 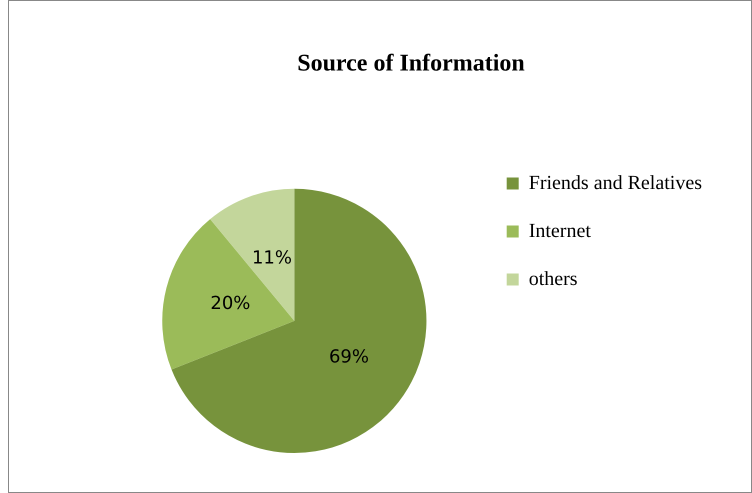 What do you see at coordinates (615, 183) in the screenshot?
I see `legend-label: Friends and Relatives` at bounding box center [615, 183].